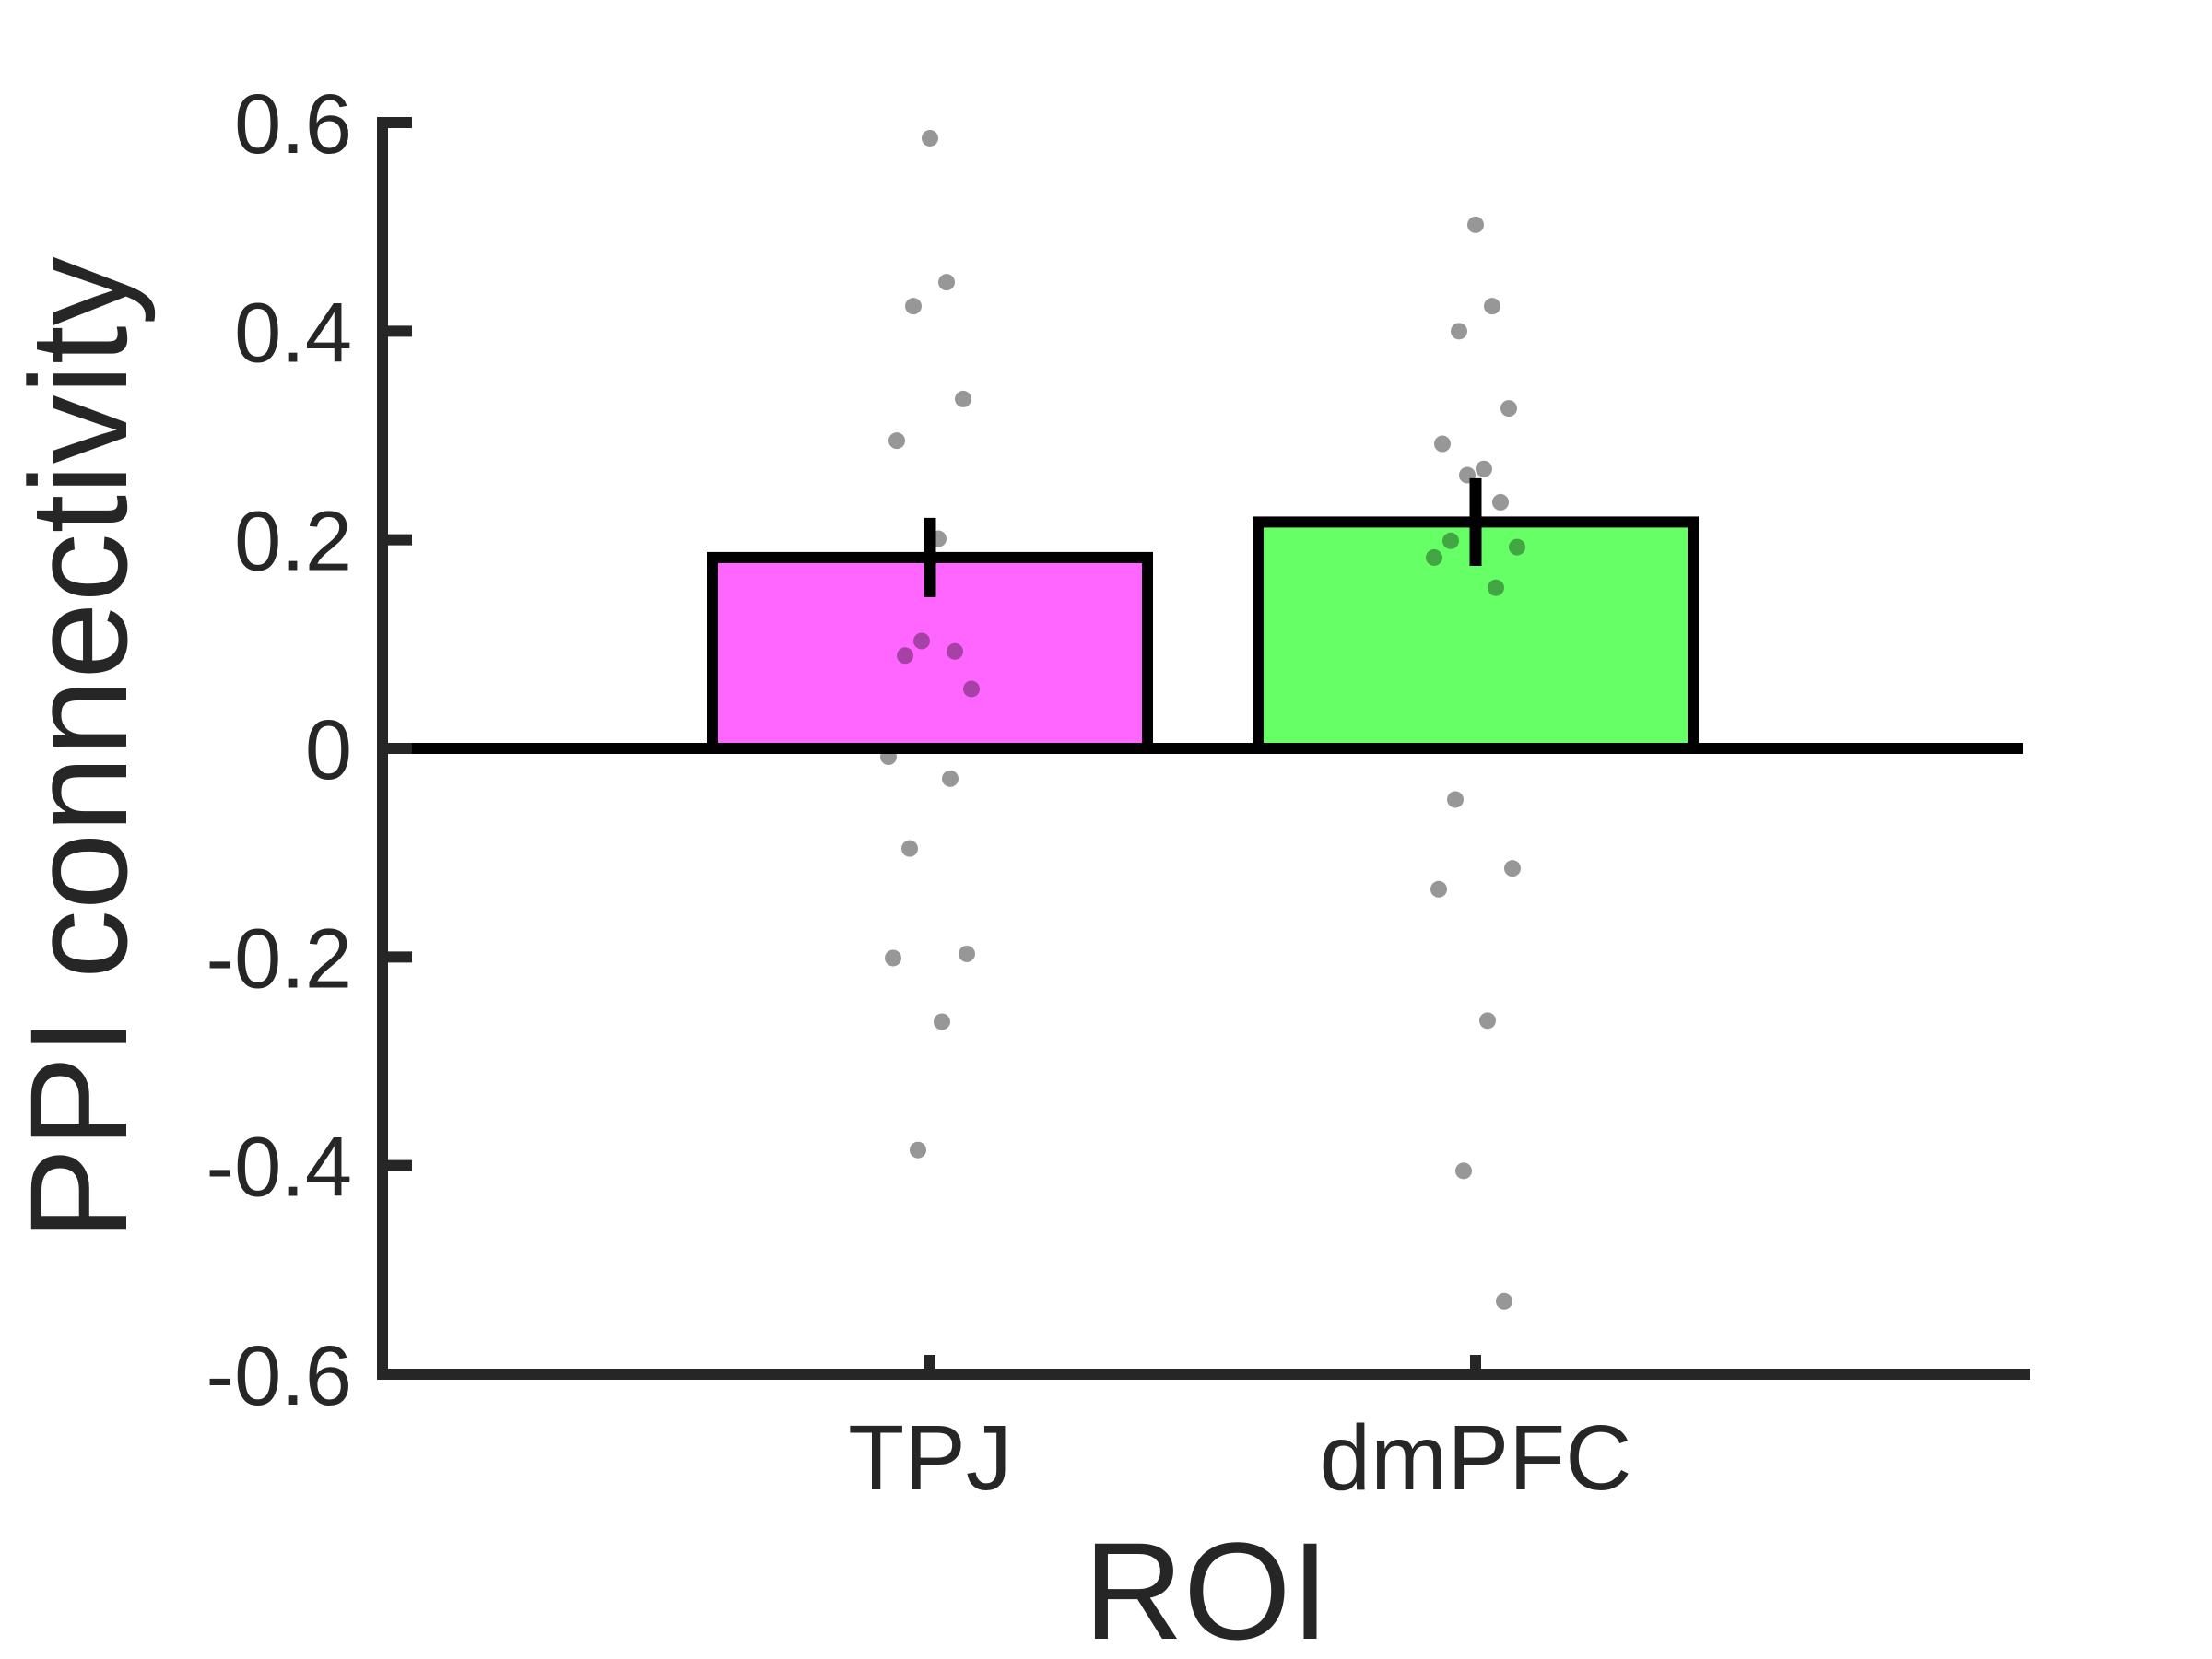 This screenshot has width=2212, height=1659. Describe the element at coordinates (1239, 1432) in the screenshot. I see `x-axis-ticks: TPJ dmPFC` at that location.